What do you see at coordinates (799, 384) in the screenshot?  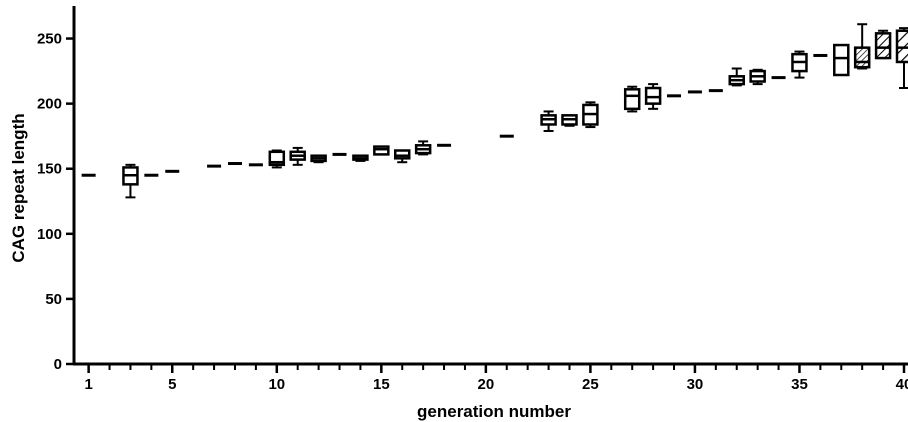 I see `x-tick-label-35: 35` at bounding box center [799, 384].